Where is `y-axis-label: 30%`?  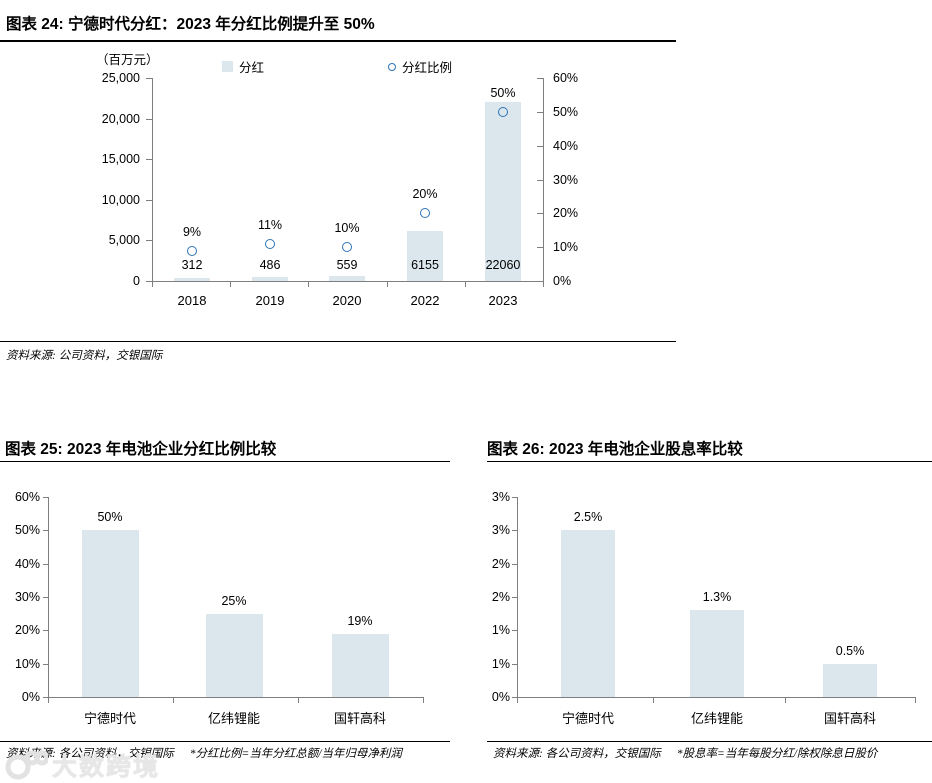
y-axis-label: 30% is located at coordinates (27, 597).